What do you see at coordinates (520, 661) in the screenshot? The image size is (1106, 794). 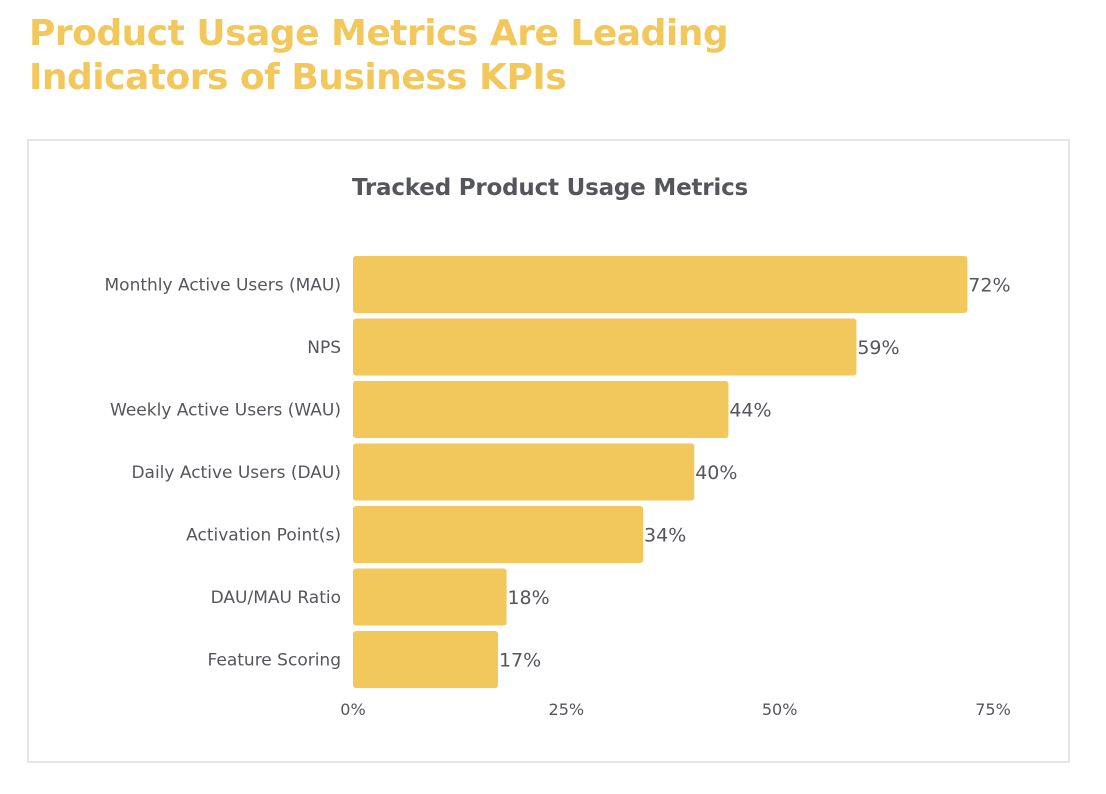 I see `value-label: 17%` at bounding box center [520, 661].